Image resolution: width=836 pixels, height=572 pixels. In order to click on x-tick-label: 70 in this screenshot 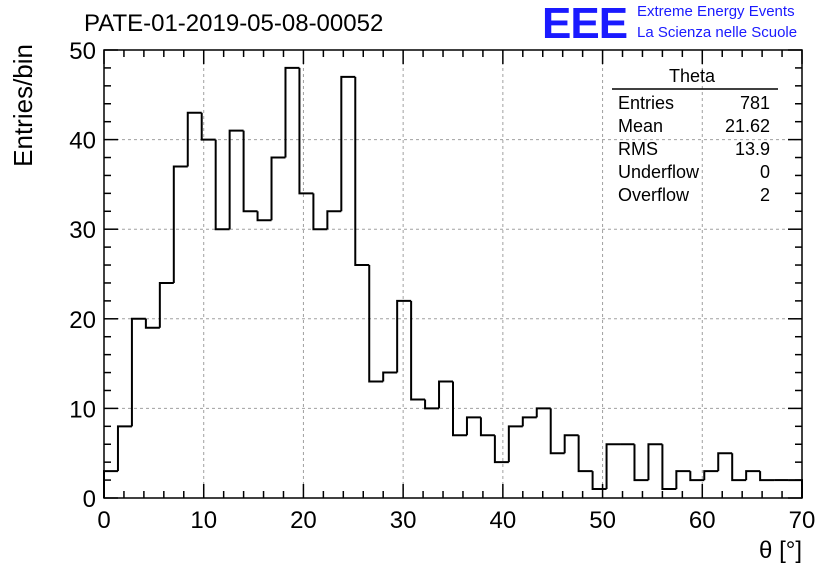, I will do `click(802, 520)`.